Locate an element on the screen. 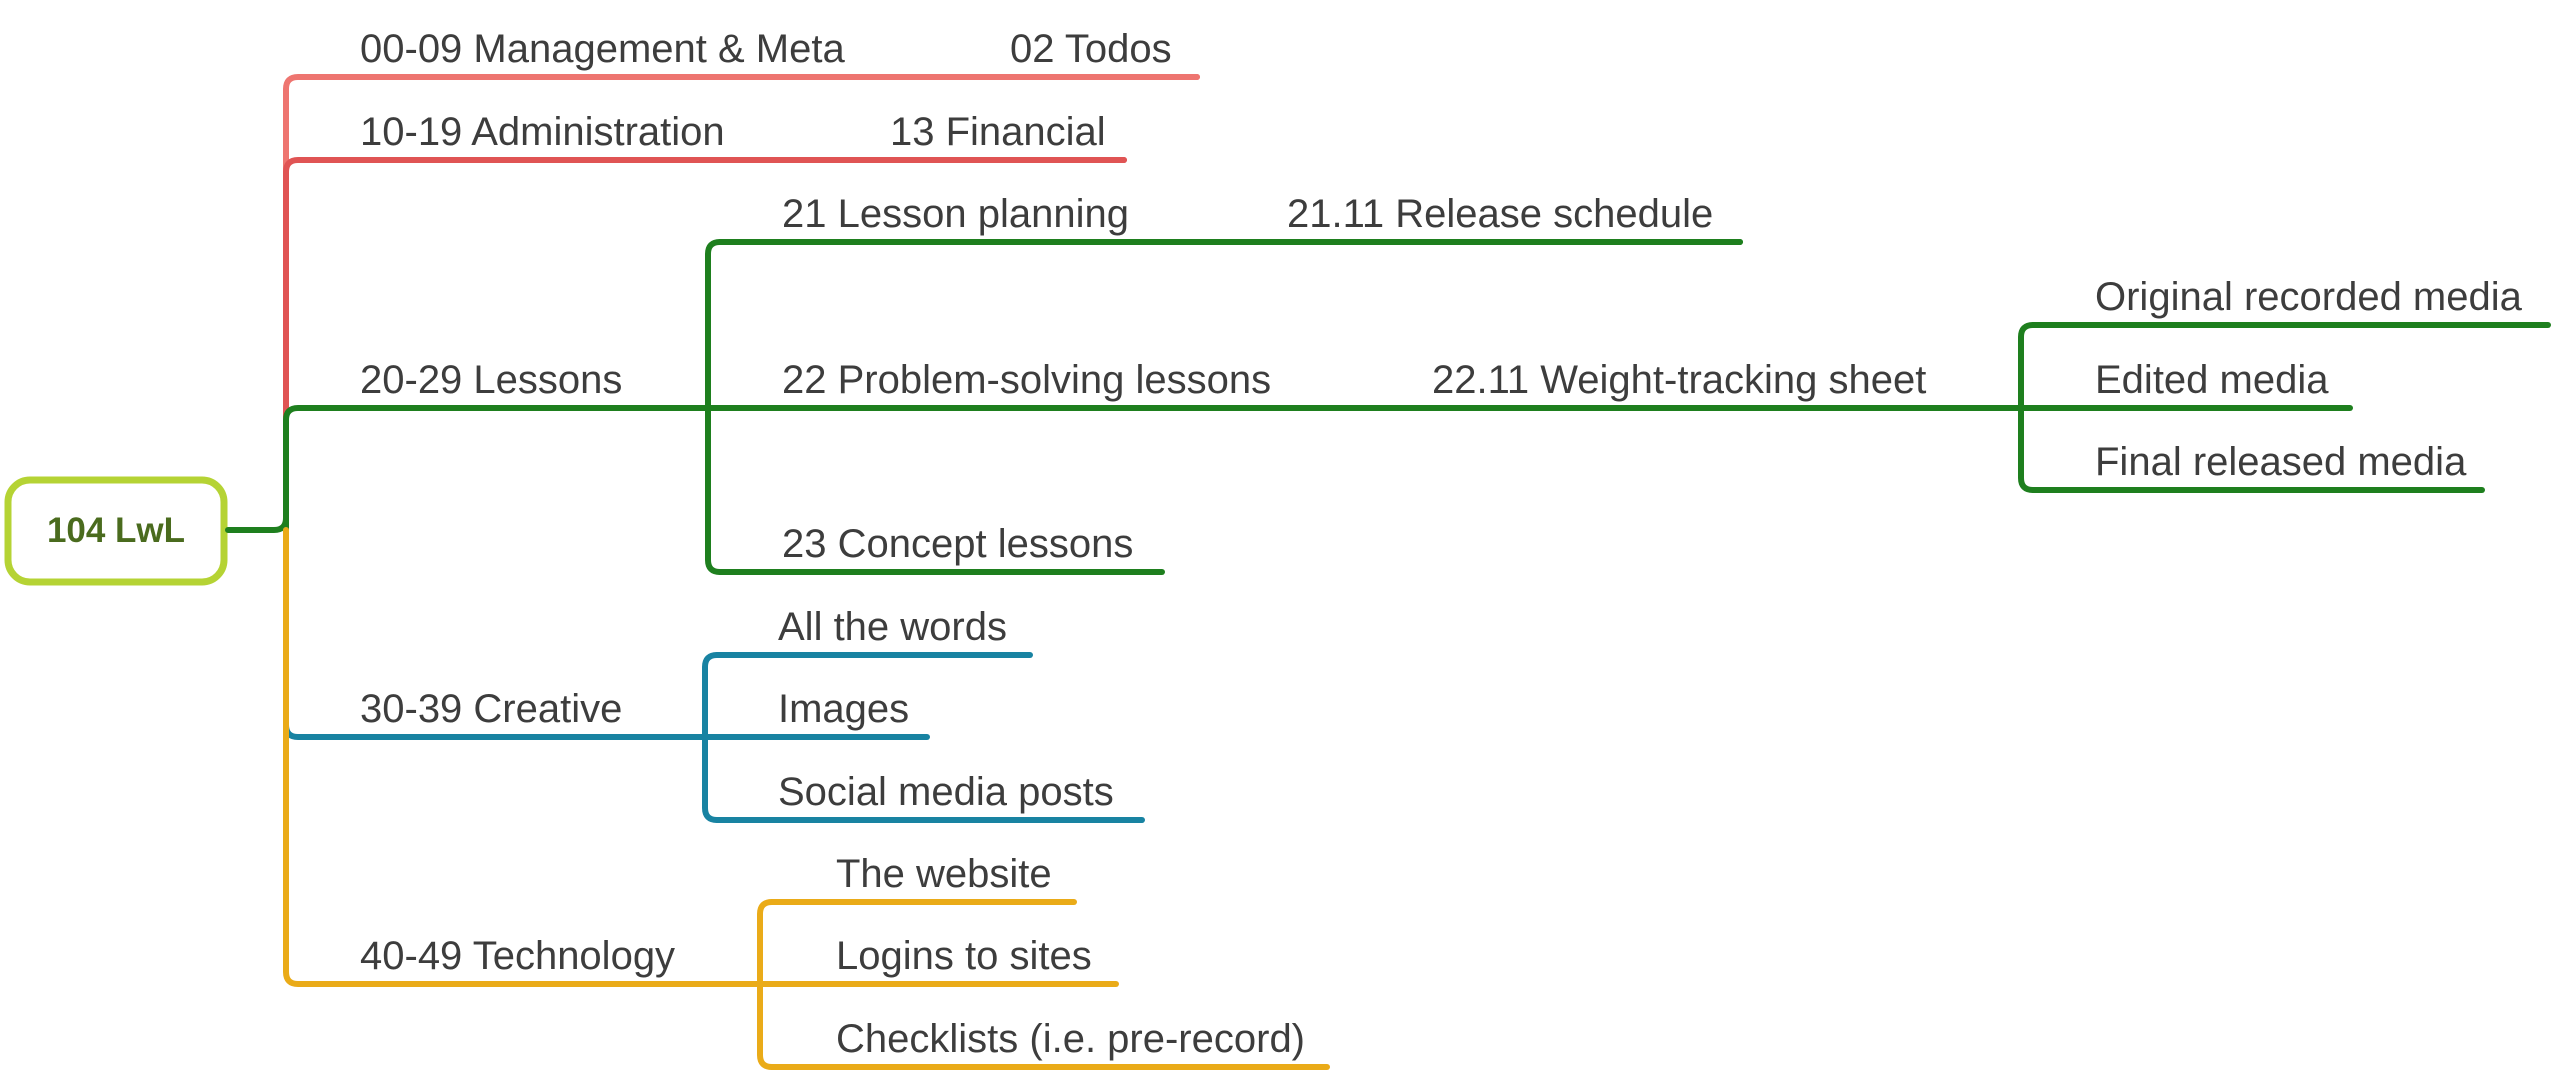 This screenshot has width=2553, height=1070. node-label-images: Images is located at coordinates (843, 709).